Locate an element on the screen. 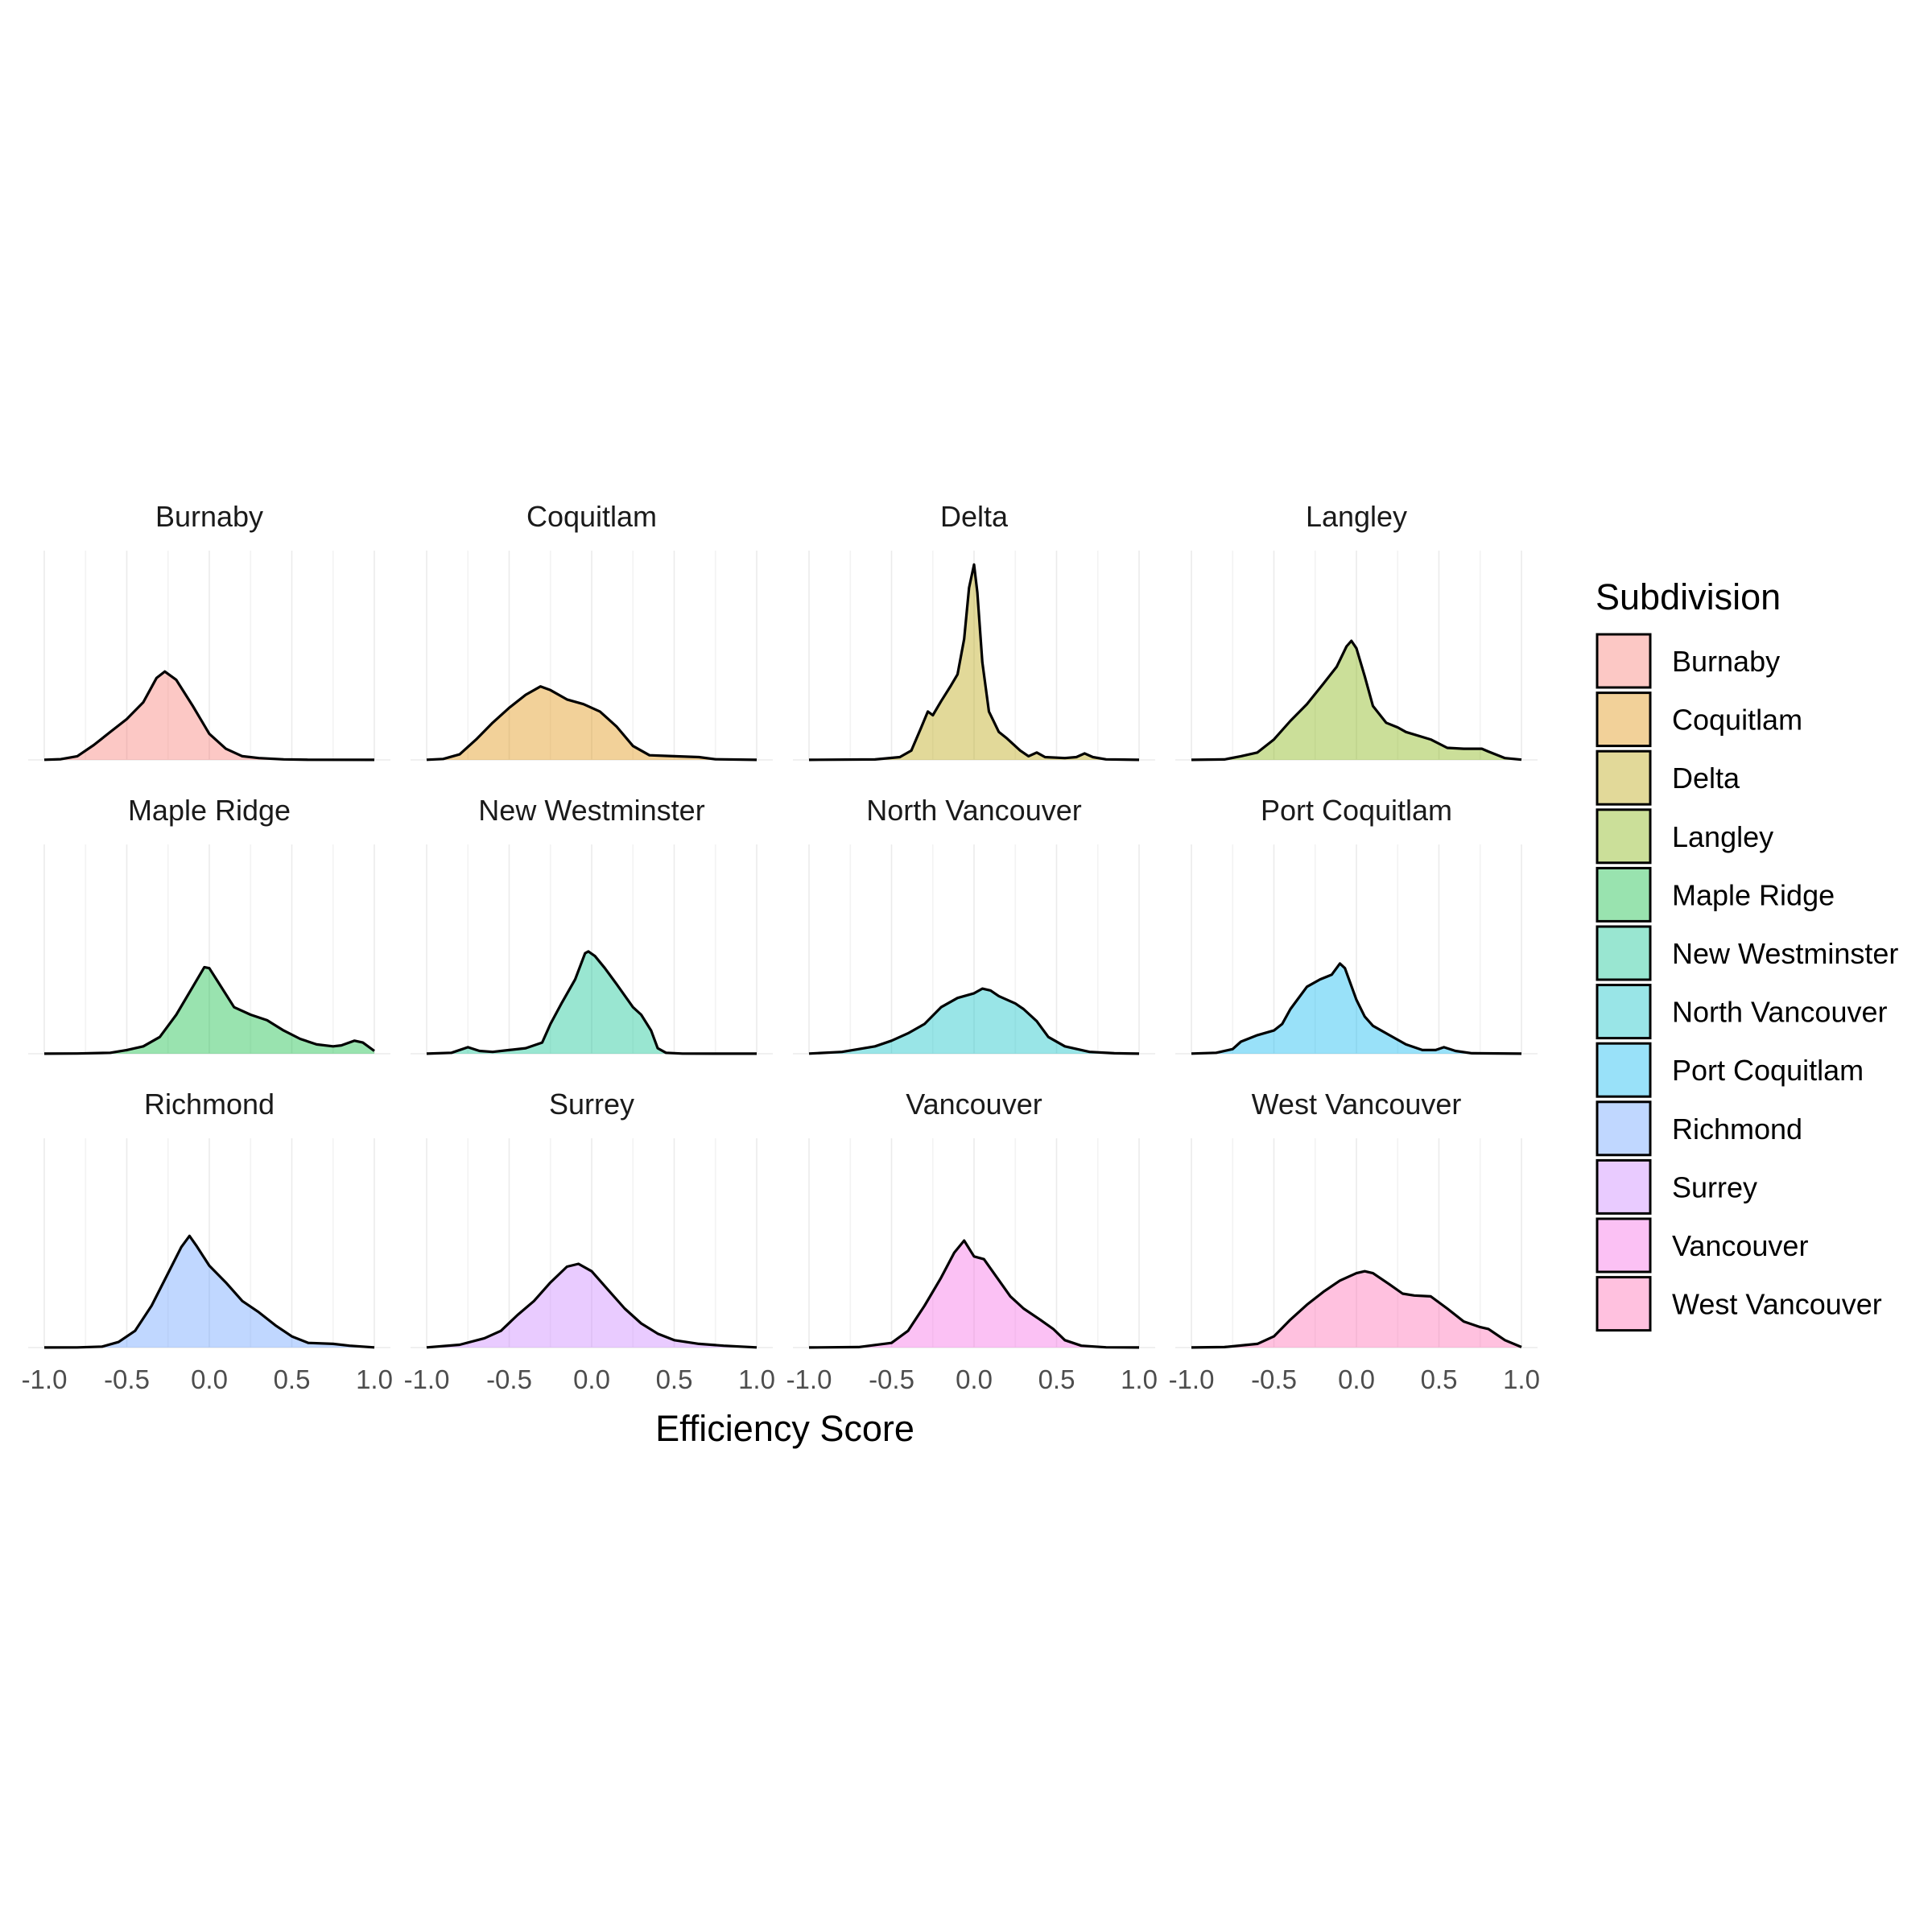 This screenshot has height=1932, width=1932. density-line-langley is located at coordinates (1356, 700).